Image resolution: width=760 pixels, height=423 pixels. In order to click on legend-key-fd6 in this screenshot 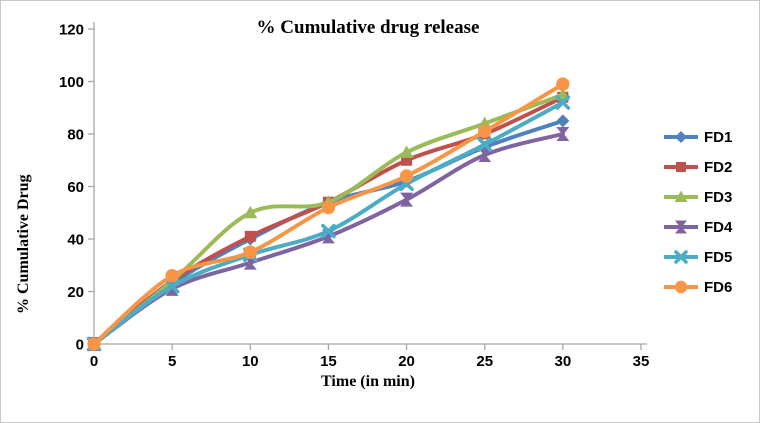, I will do `click(681, 287)`.